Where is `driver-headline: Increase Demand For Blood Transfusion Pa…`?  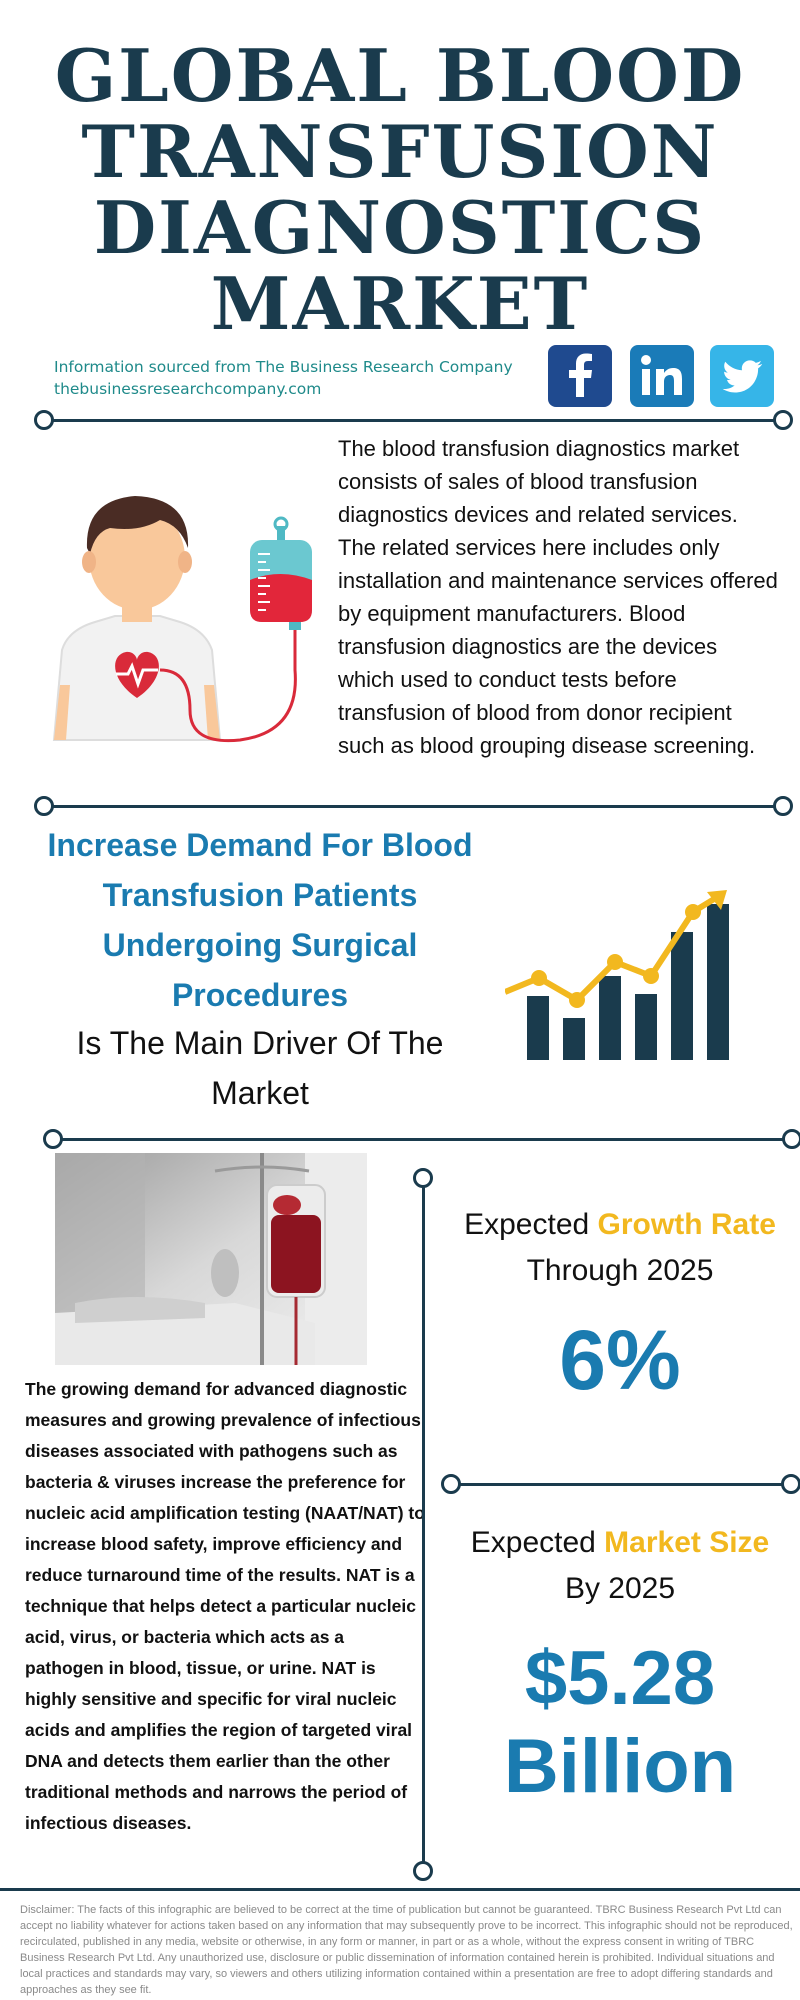
driver-headline: Increase Demand For Blood Transfusion Pa… is located at coordinates (260, 920).